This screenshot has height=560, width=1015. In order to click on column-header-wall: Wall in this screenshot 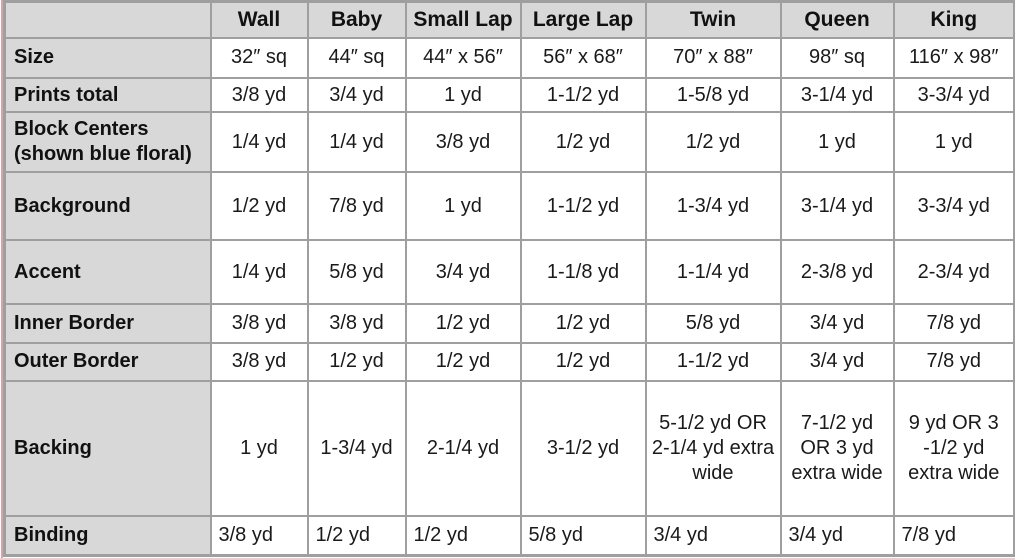, I will do `click(259, 19)`.